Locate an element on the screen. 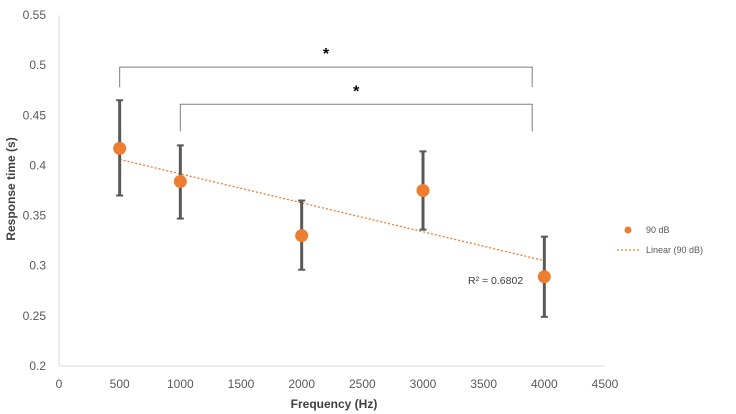 Image resolution: width=736 pixels, height=414 pixels. trendline is located at coordinates (332, 210).